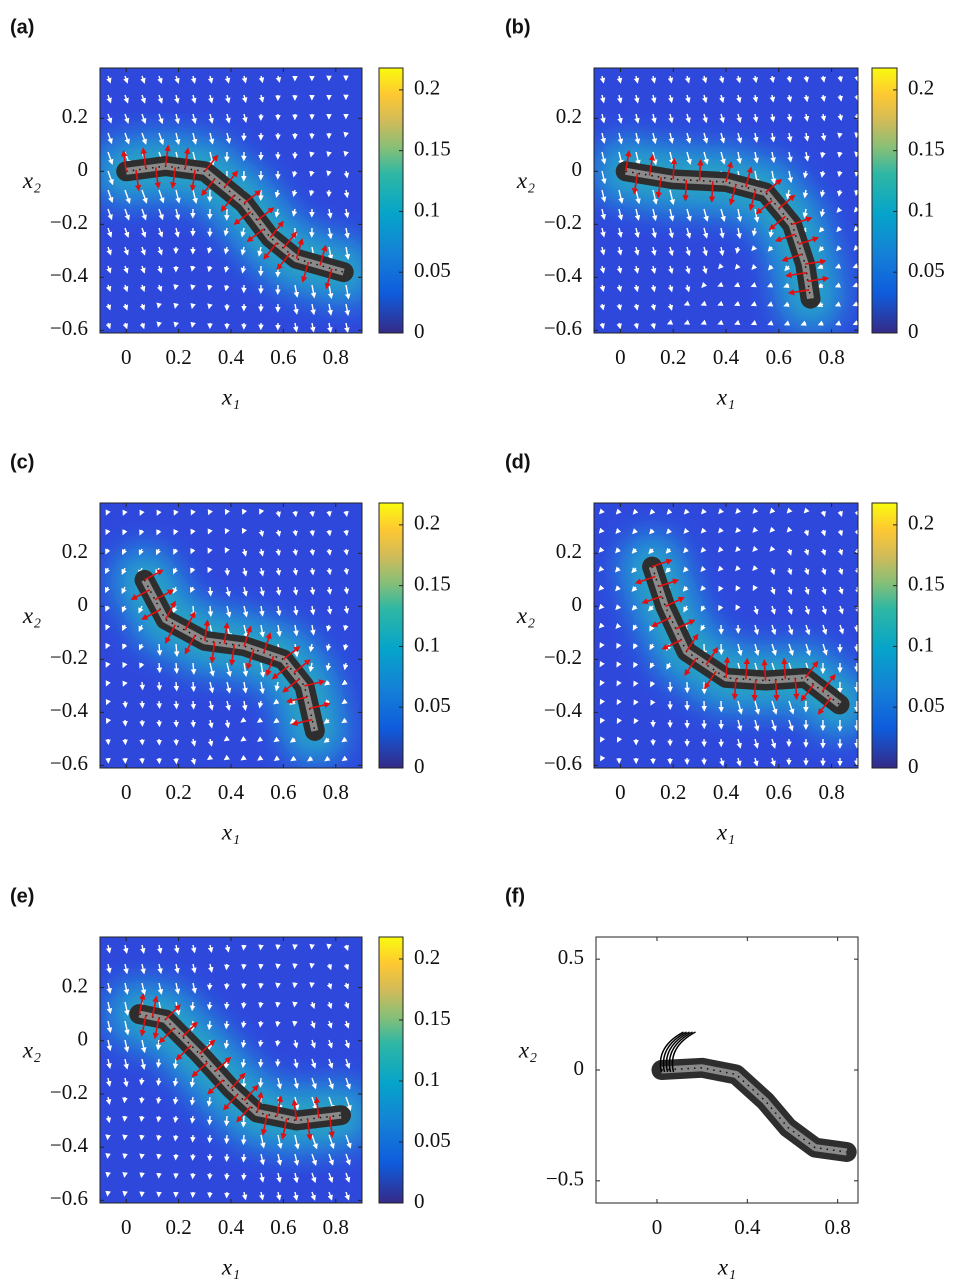 This screenshot has height=1281, width=954. What do you see at coordinates (83, 169) in the screenshot?
I see `y-tick-label: 0` at bounding box center [83, 169].